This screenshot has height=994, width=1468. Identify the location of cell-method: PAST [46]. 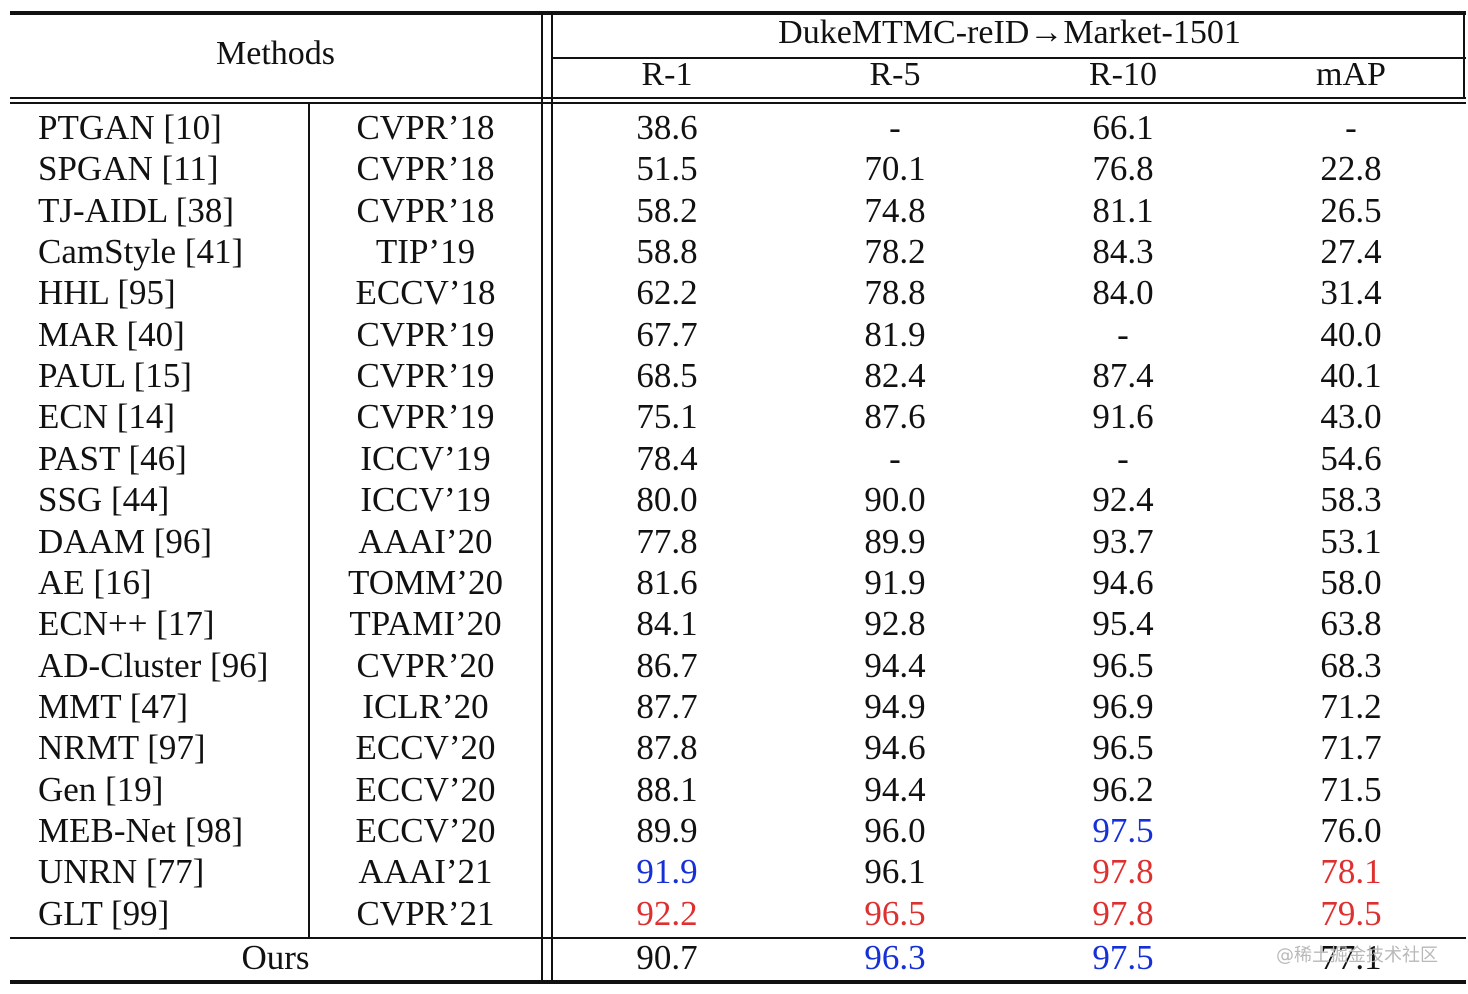
(112, 458).